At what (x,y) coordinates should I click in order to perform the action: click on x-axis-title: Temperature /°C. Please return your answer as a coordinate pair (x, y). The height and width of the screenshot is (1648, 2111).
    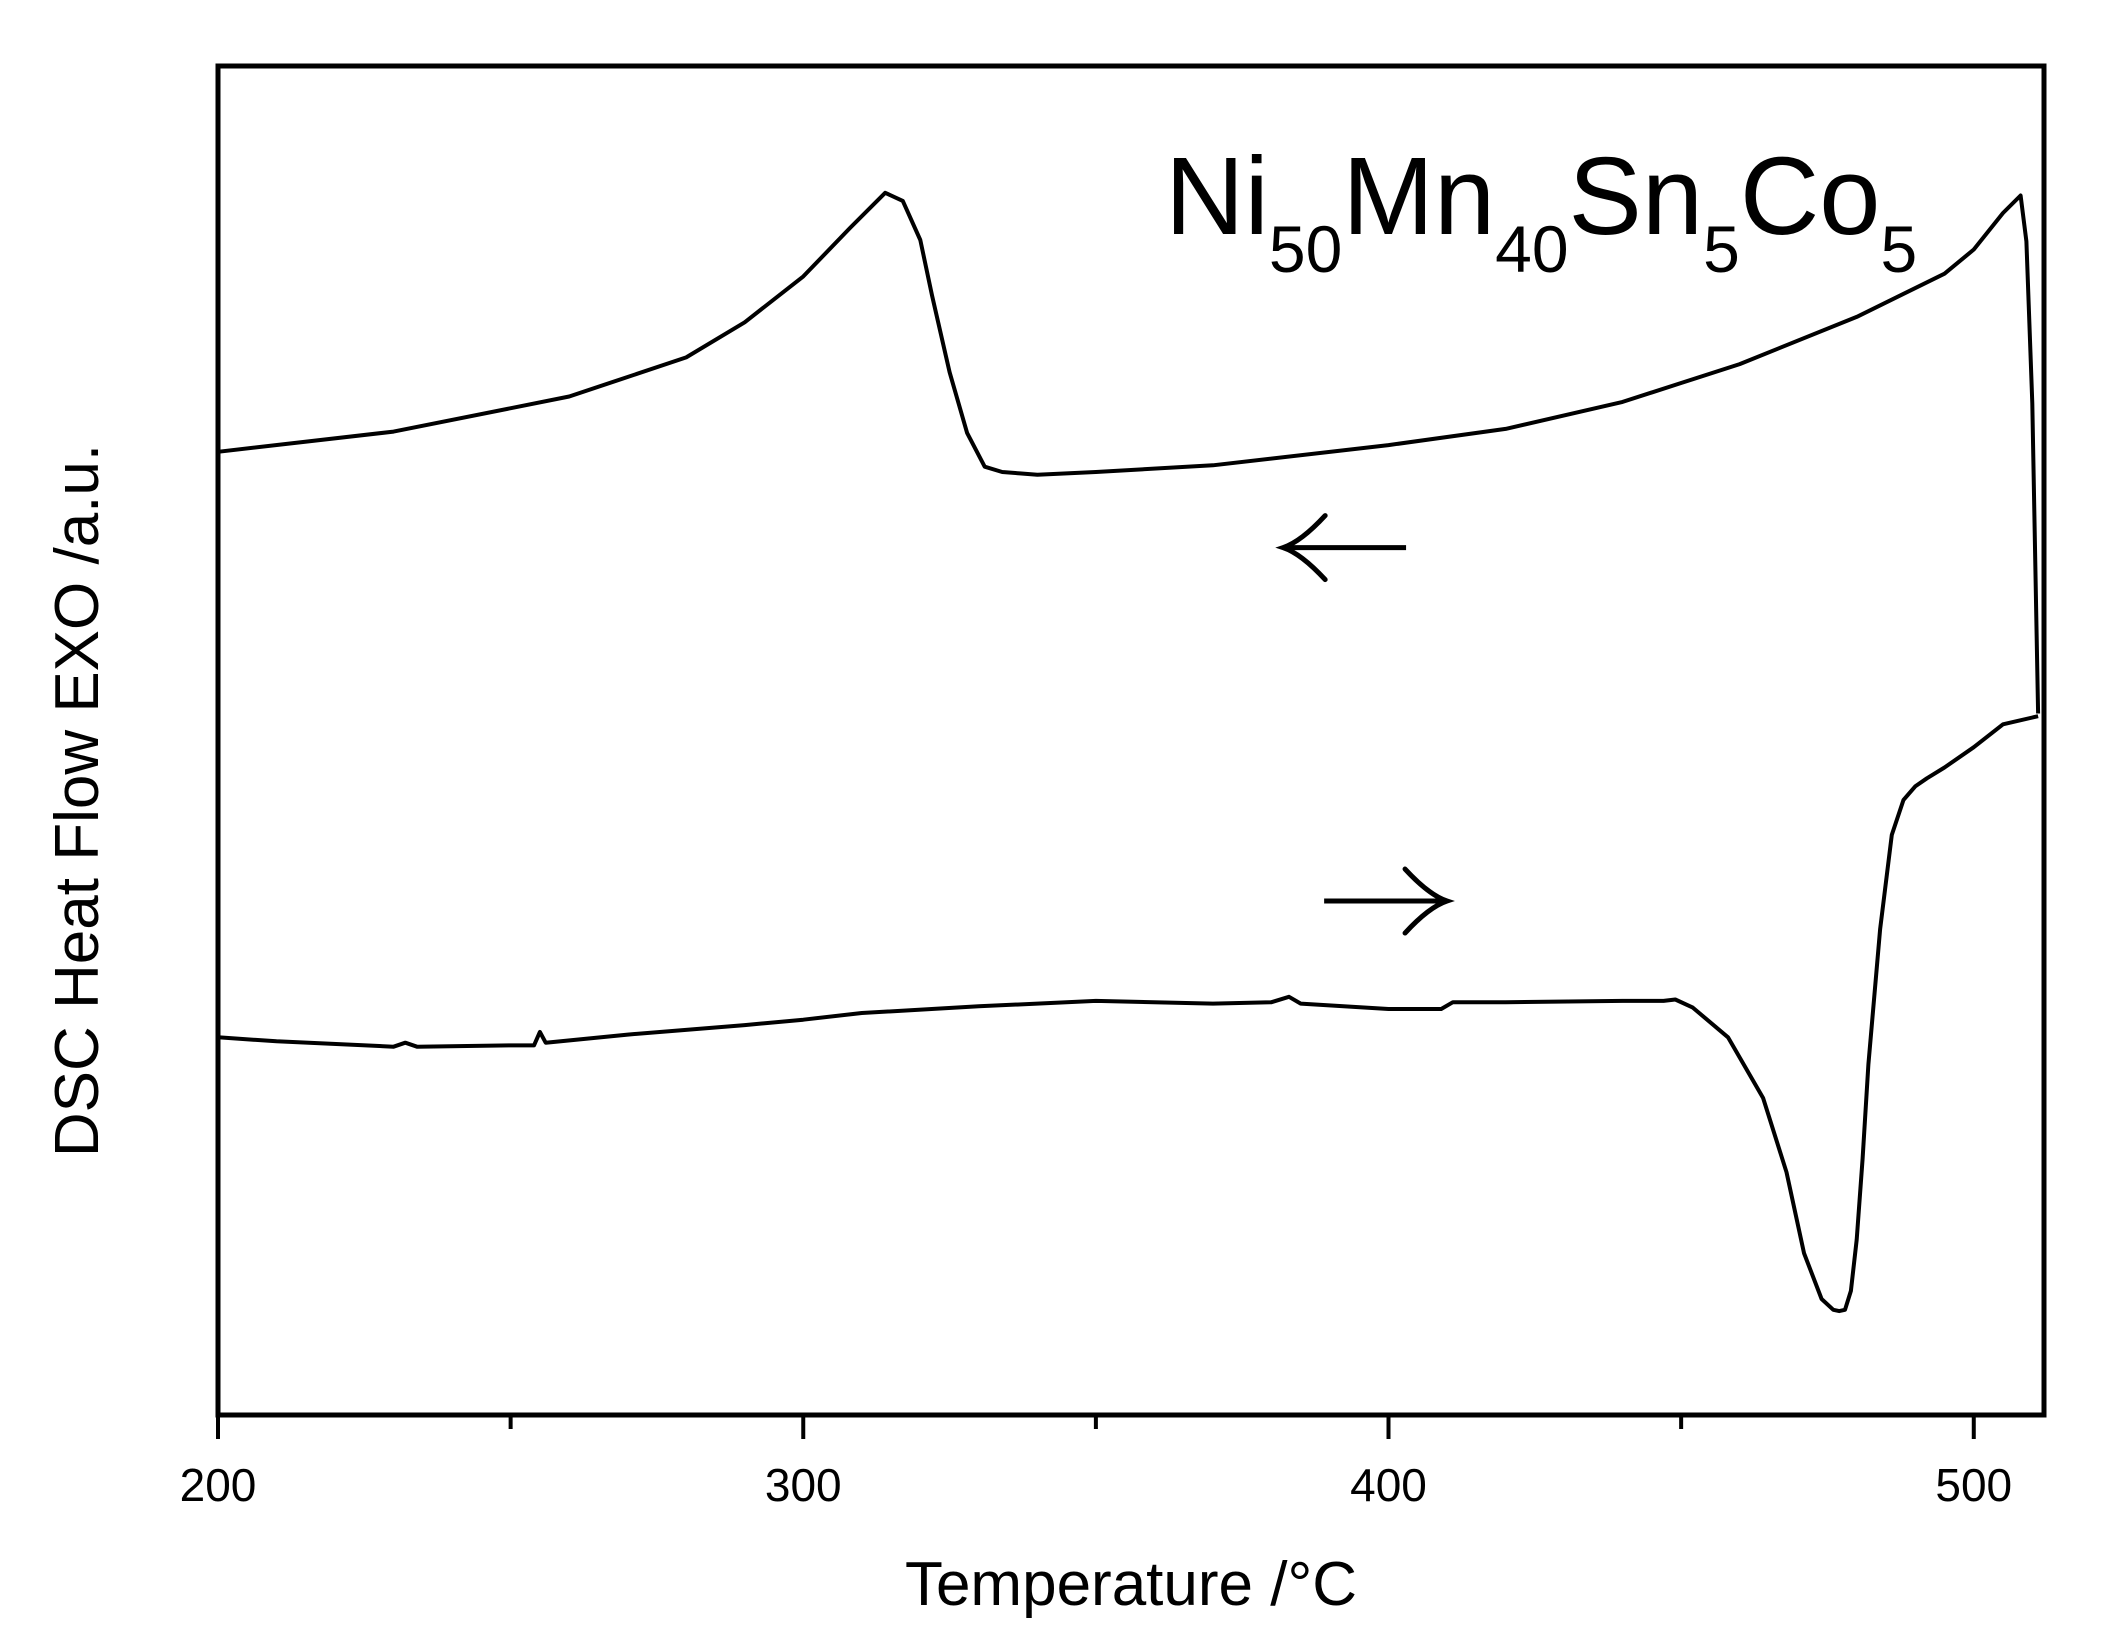
    Looking at the image, I should click on (1131, 1584).